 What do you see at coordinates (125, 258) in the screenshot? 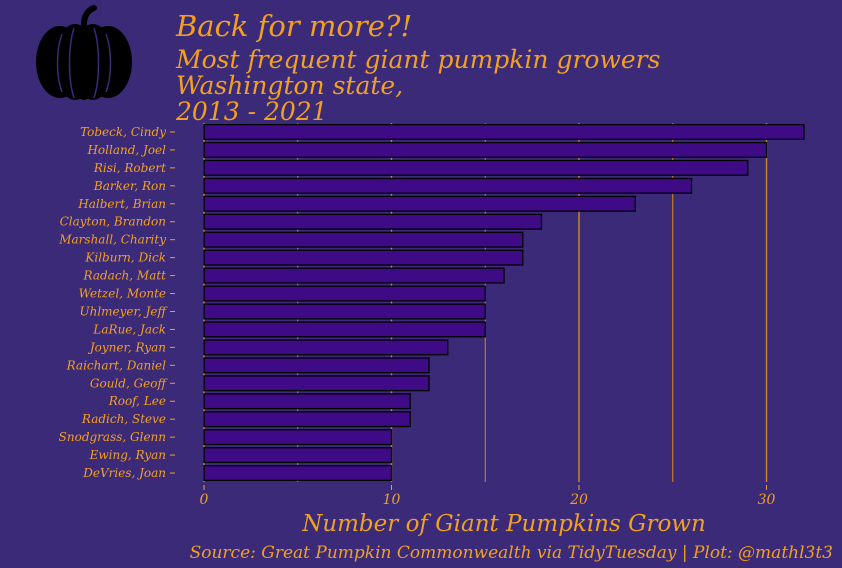
I see `y-tick-label: Kilburn, Dick` at bounding box center [125, 258].